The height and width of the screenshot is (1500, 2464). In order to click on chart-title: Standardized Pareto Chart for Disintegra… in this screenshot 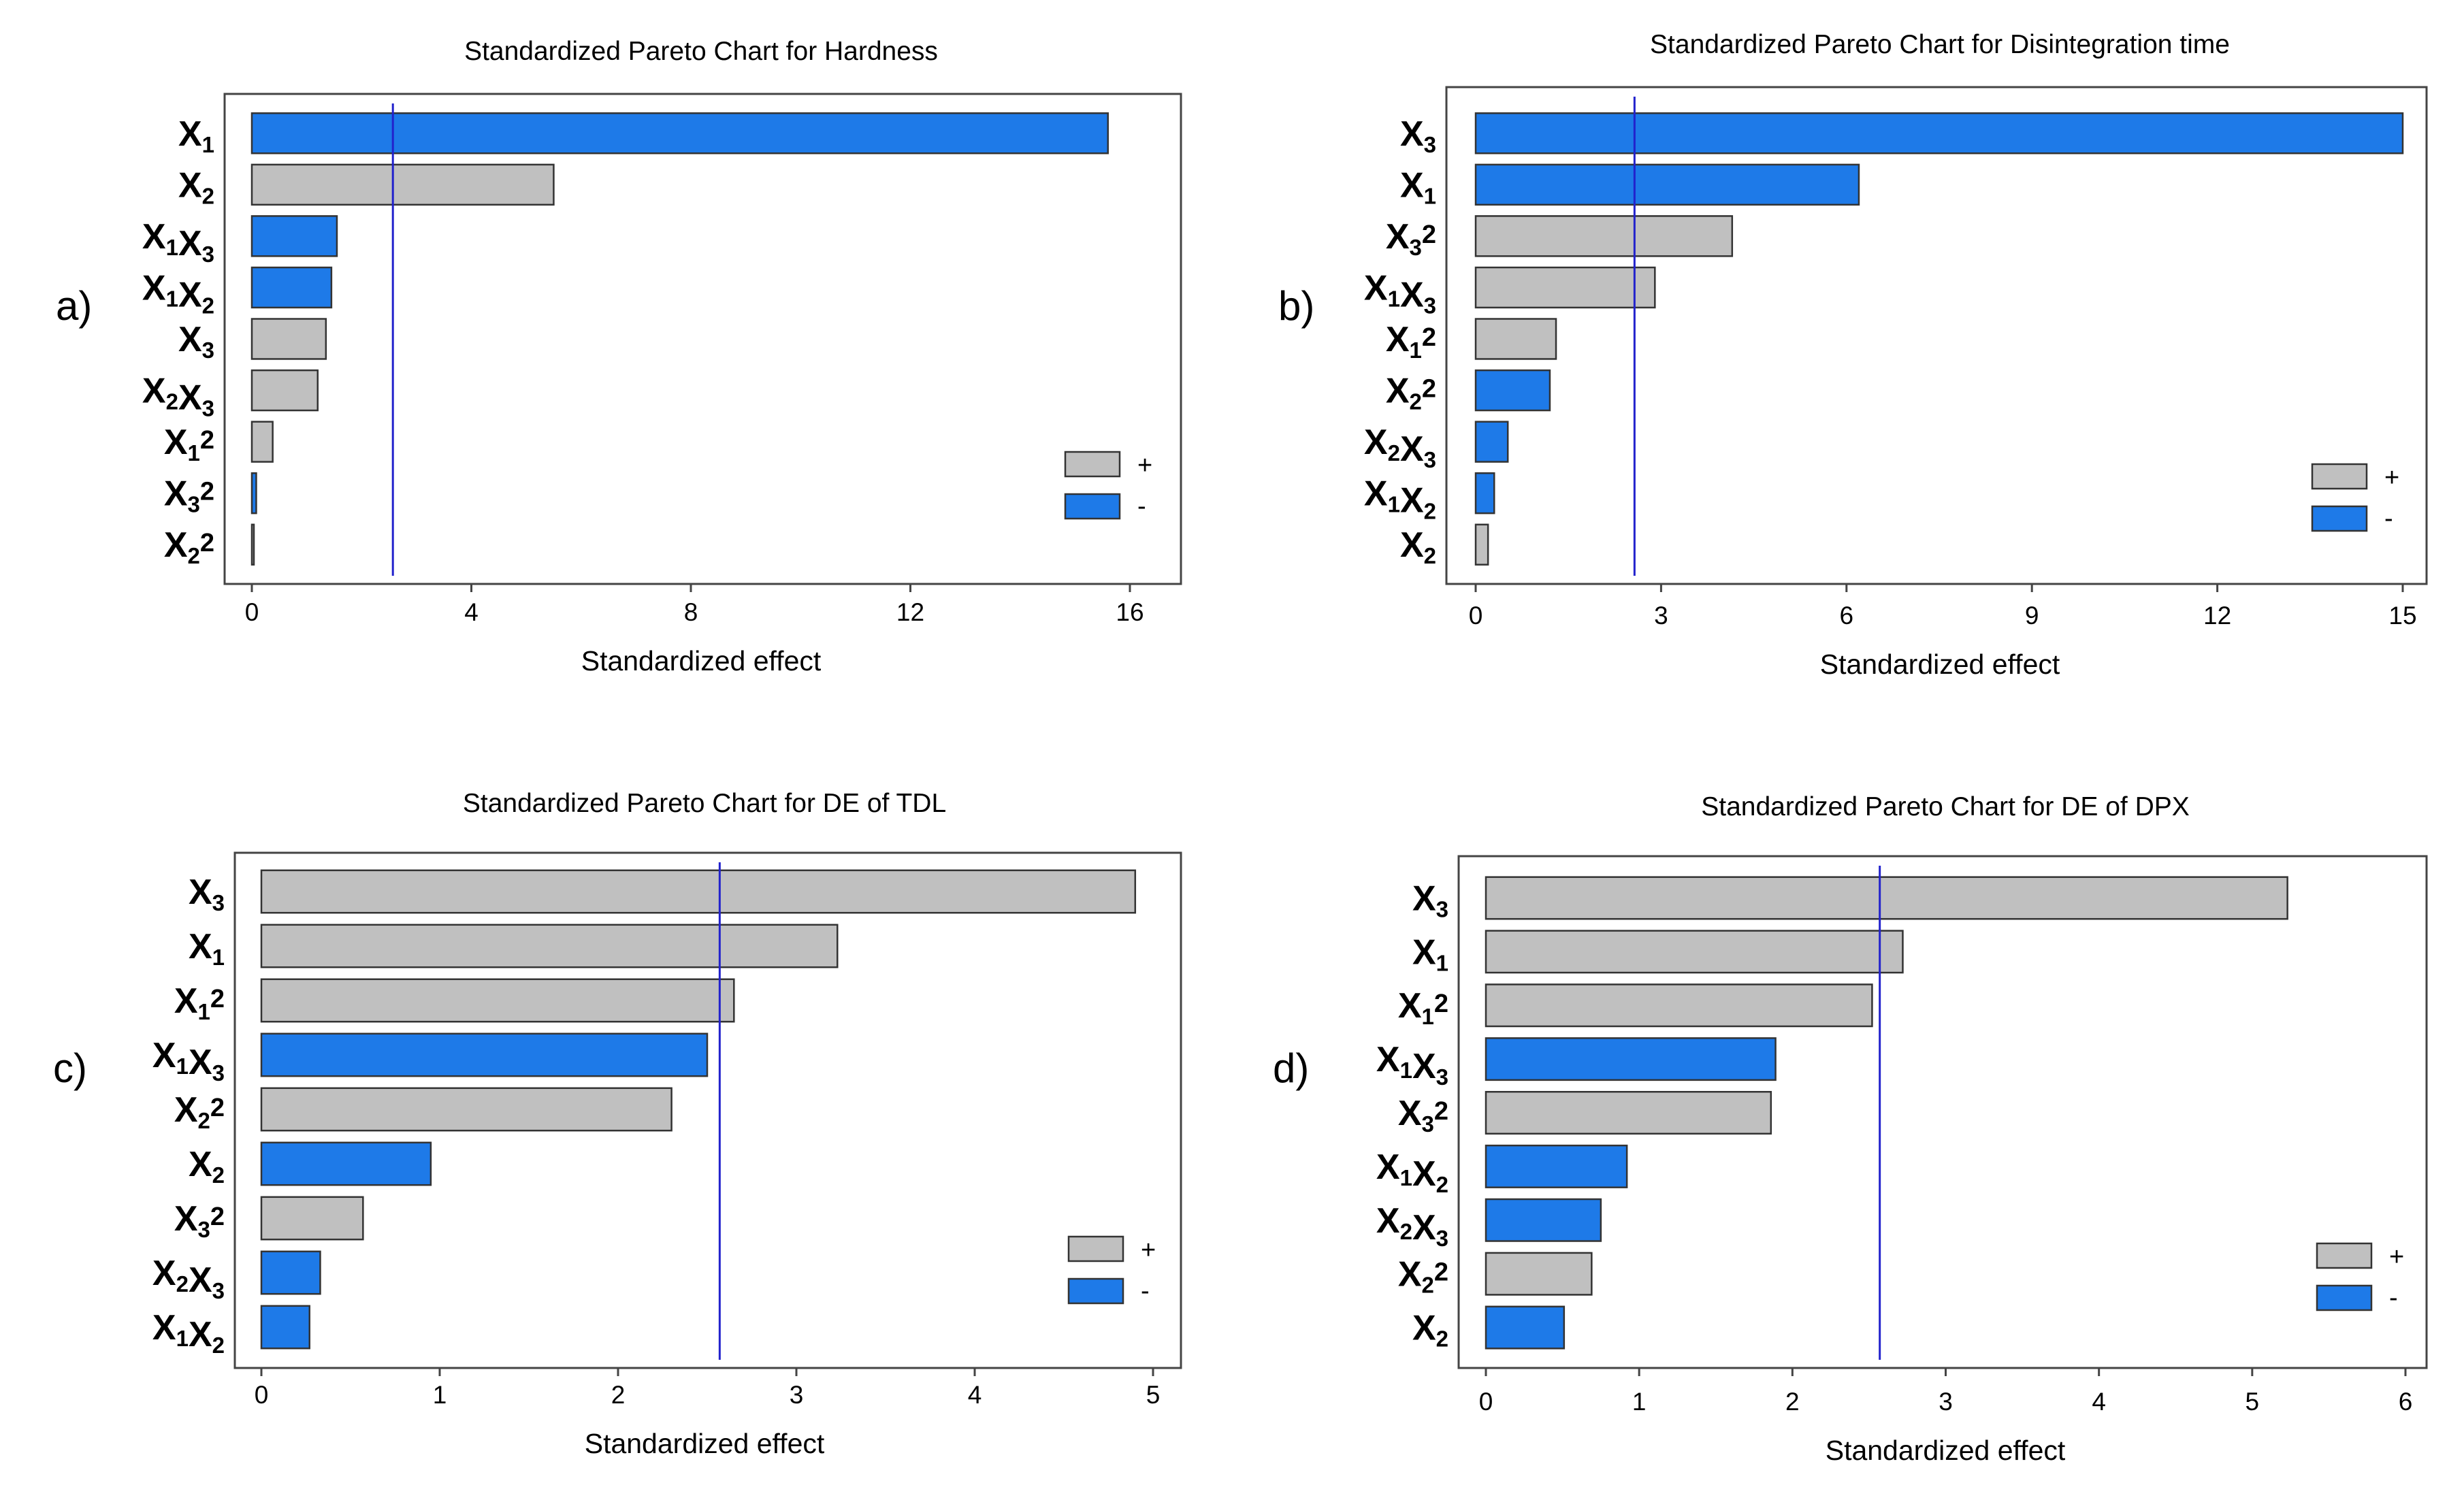, I will do `click(1940, 44)`.